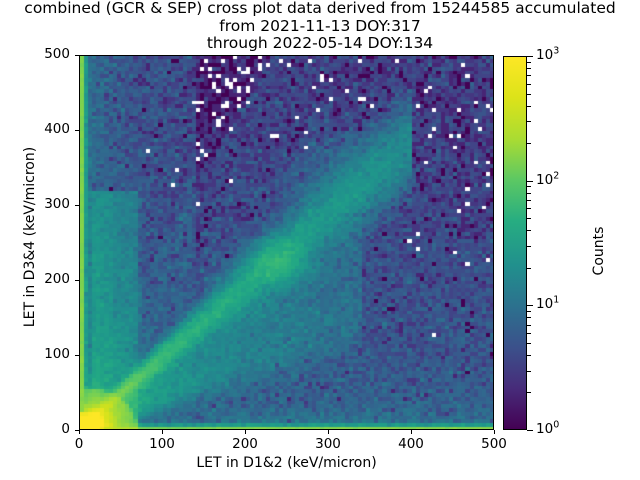  What do you see at coordinates (494, 444) in the screenshot?
I see `x-tick-label: 500` at bounding box center [494, 444].